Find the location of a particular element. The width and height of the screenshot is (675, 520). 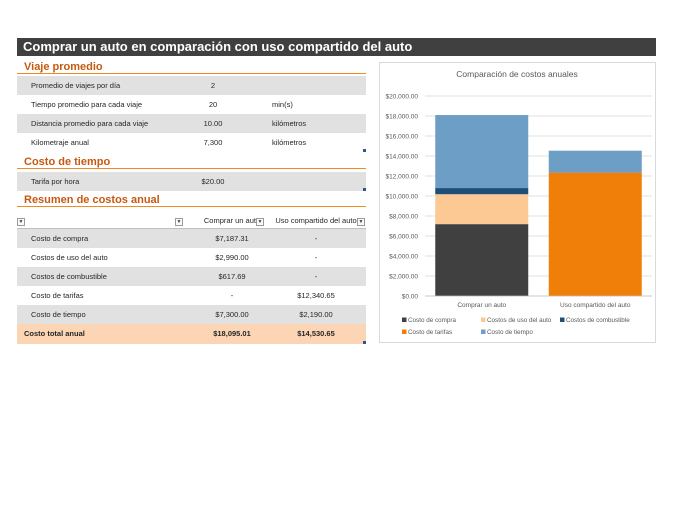

row-label: Costo de compra is located at coordinates (60, 238).